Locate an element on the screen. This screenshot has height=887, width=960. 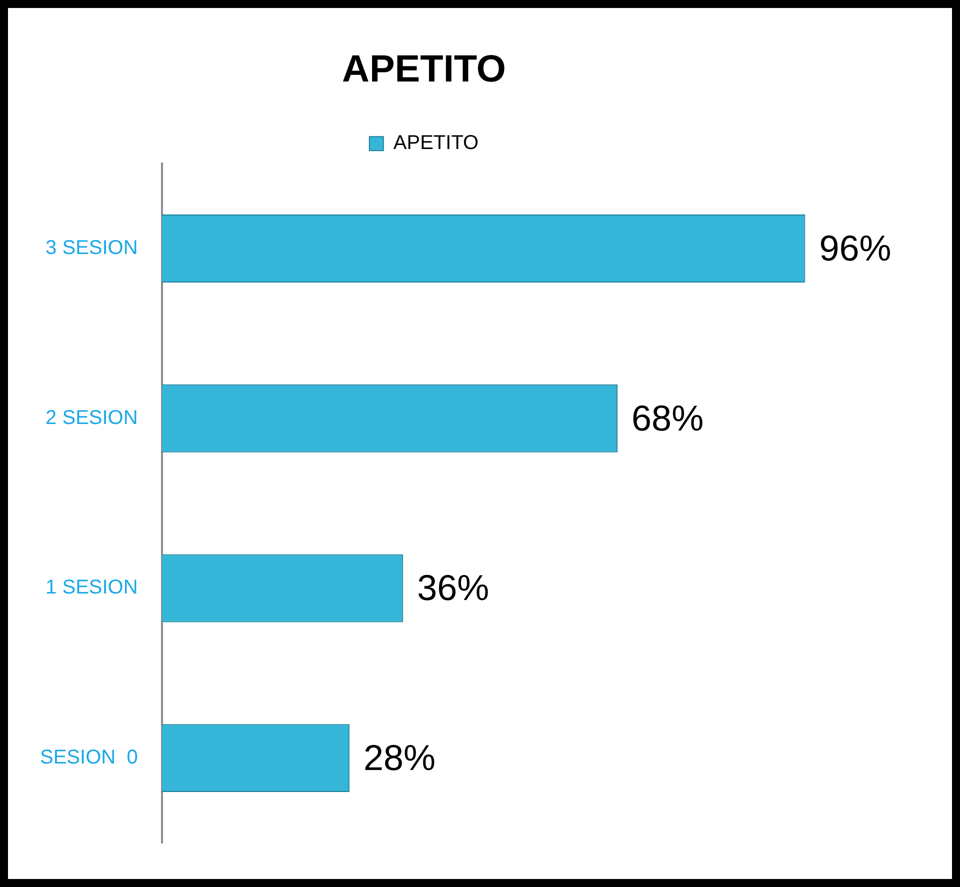
y-tick-label: SESION 0 is located at coordinates (89, 757).